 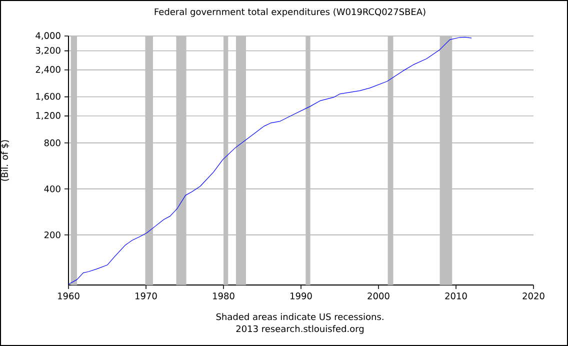 What do you see at coordinates (52, 188) in the screenshot?
I see `y-tick-label: 400` at bounding box center [52, 188].